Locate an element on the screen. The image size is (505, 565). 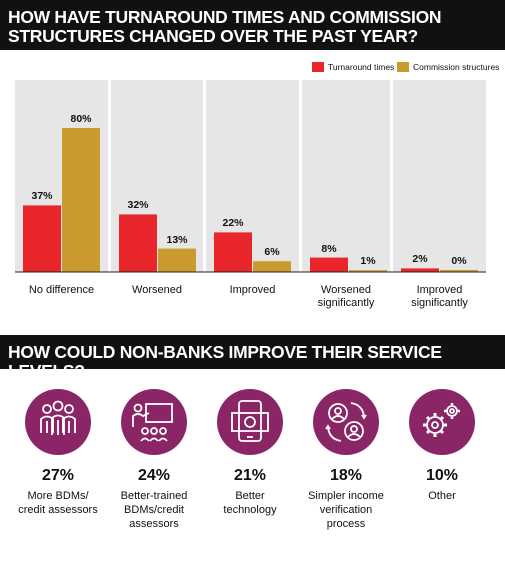
service-label-line: process is located at coordinates (346, 524).